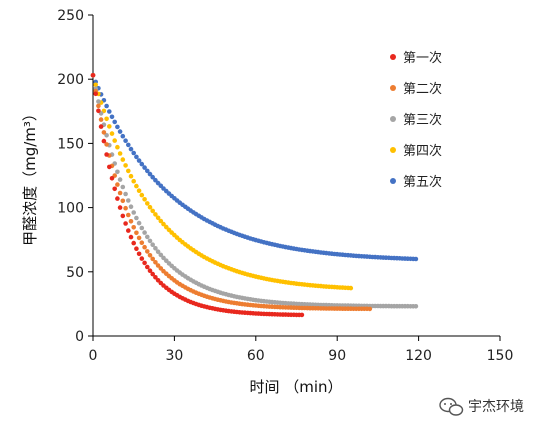 This screenshot has width=536, height=430. I want to click on legend-label: 第三次, so click(422, 120).